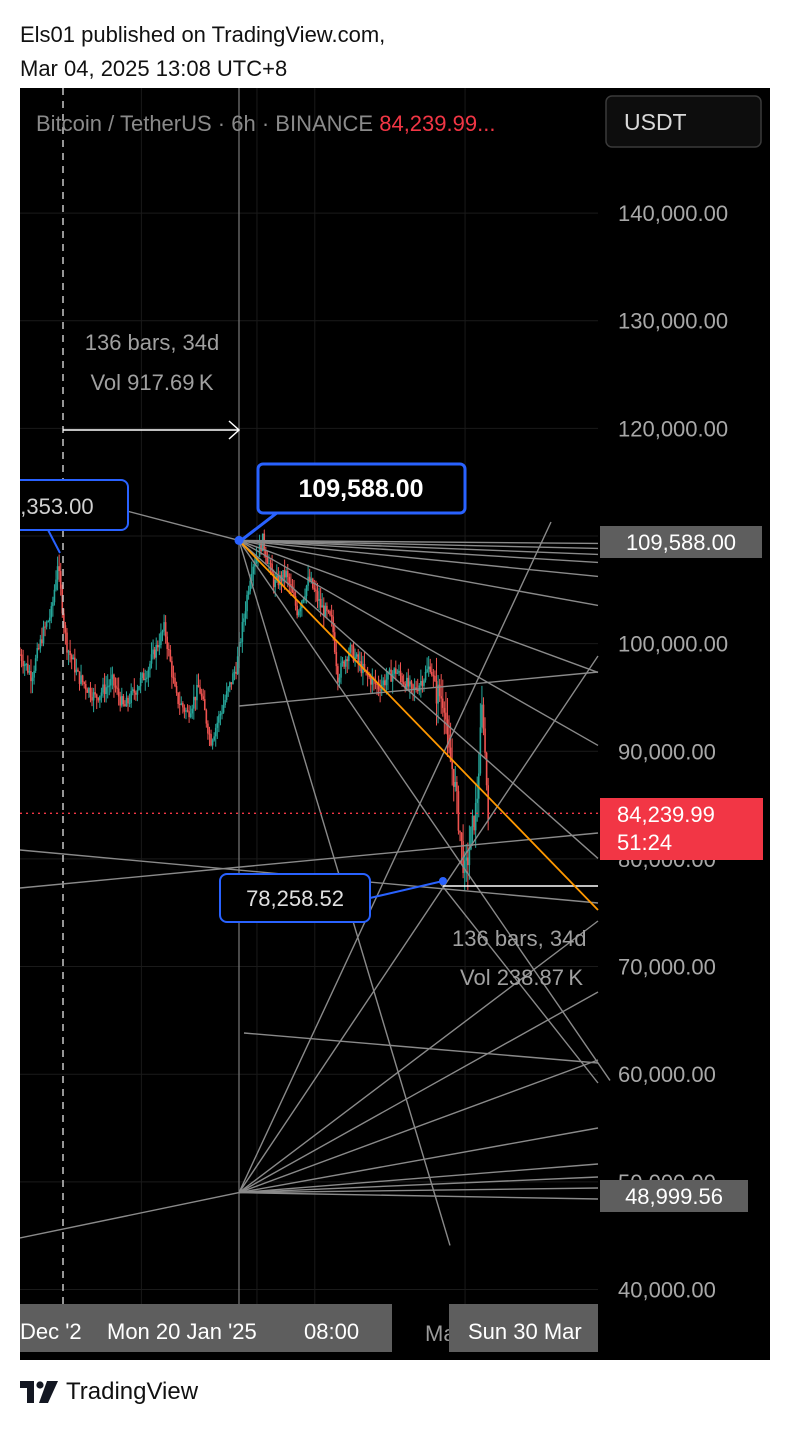 This screenshot has width=790, height=1430. Describe the element at coordinates (39, 1392) in the screenshot. I see `tradingview-logo-icon` at that location.